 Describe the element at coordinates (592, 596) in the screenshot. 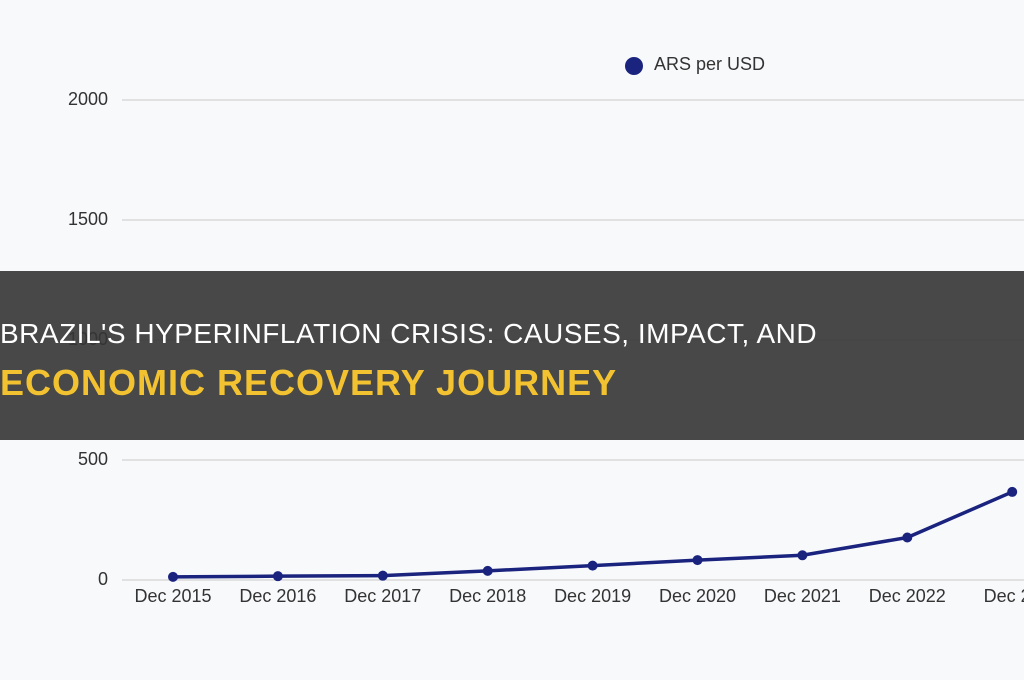

I see `x-tick-label: Dec 2019` at that location.